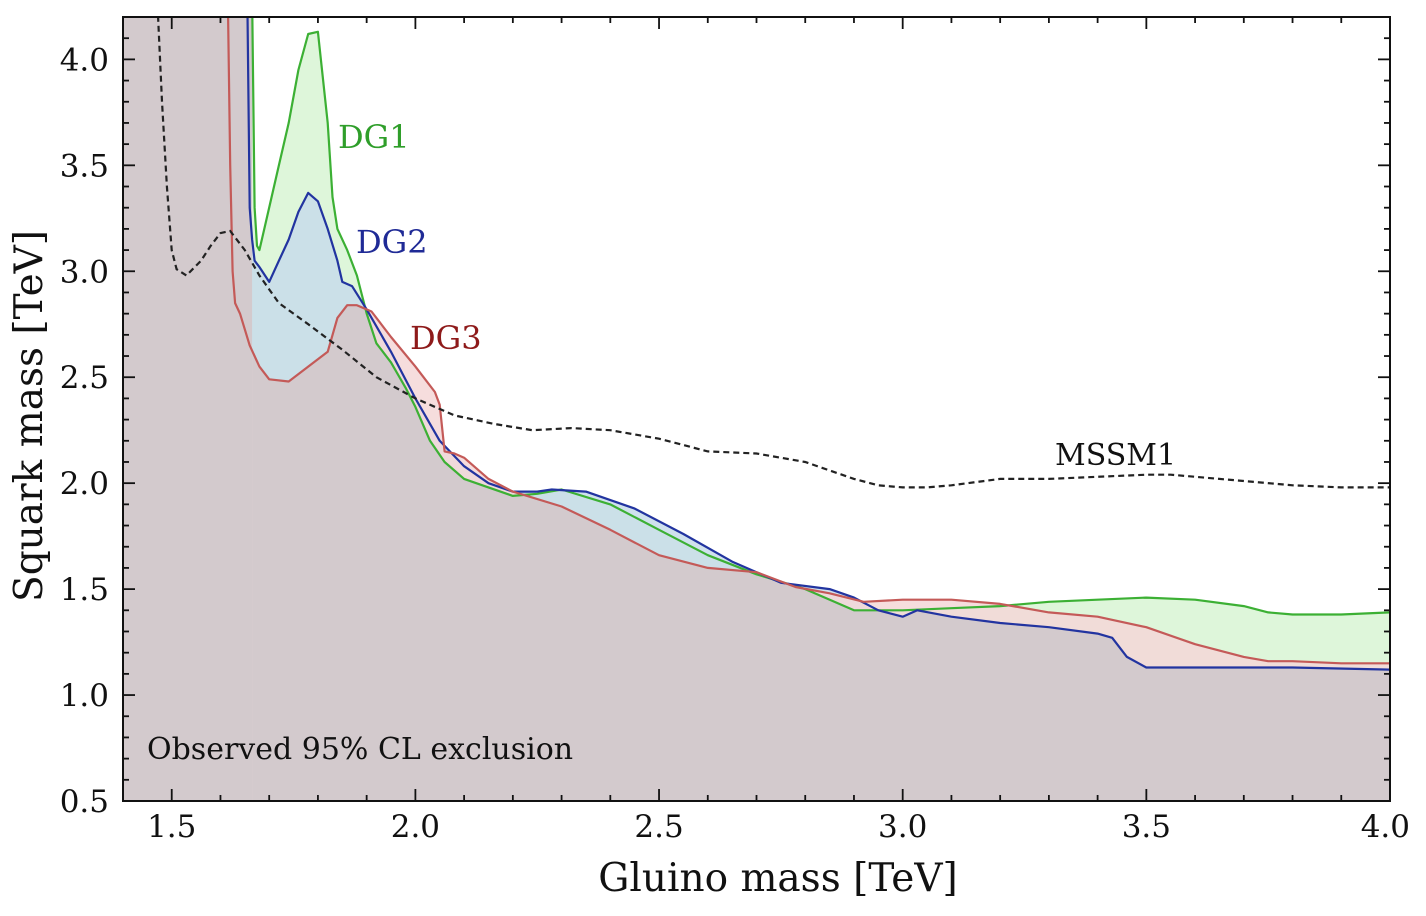 The width and height of the screenshot is (1426, 916). What do you see at coordinates (360, 749) in the screenshot?
I see `exclusion-annotation: Observed 95% CL exclusion` at bounding box center [360, 749].